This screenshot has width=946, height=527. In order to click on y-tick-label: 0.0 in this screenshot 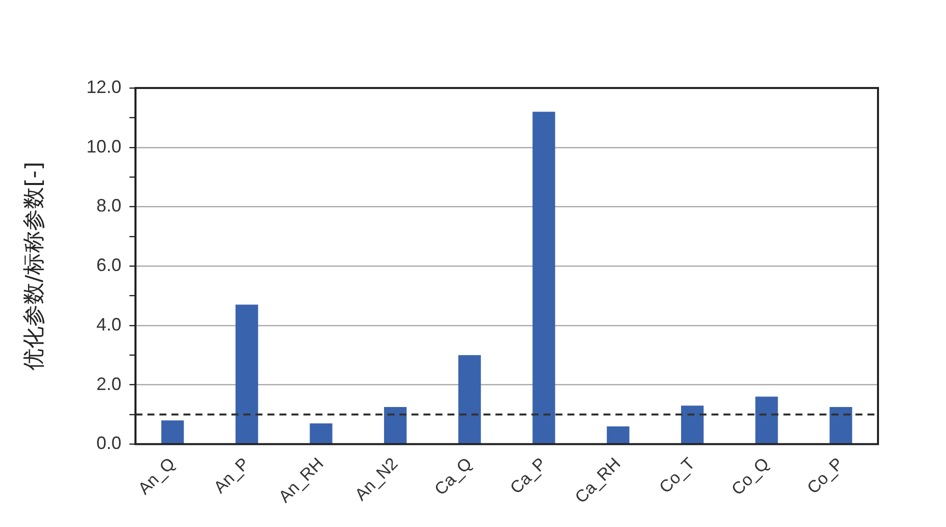, I will do `click(109, 443)`.